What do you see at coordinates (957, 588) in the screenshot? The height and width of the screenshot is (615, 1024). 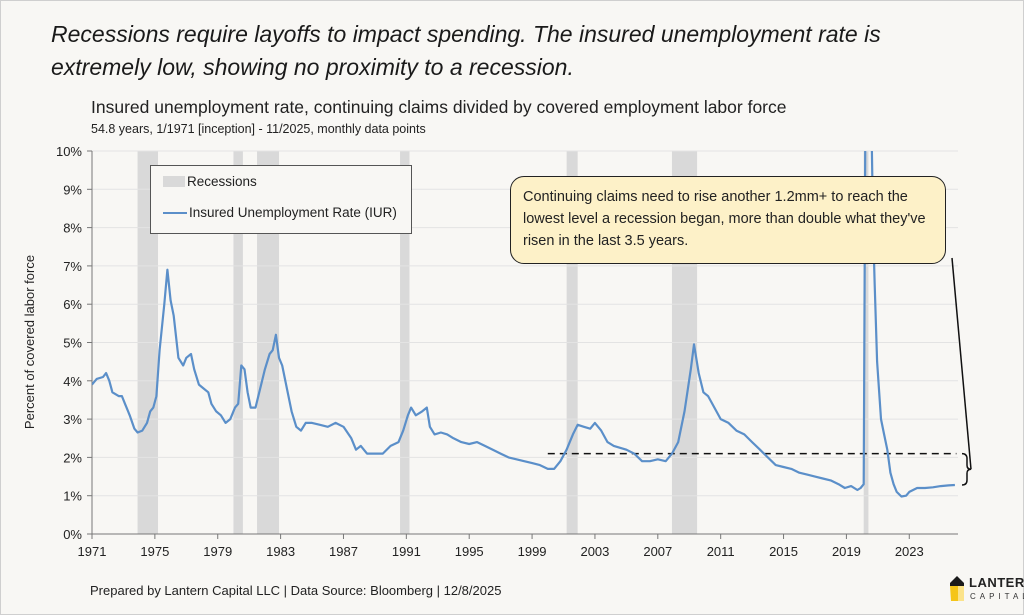 I see `lantern-icon` at bounding box center [957, 588].